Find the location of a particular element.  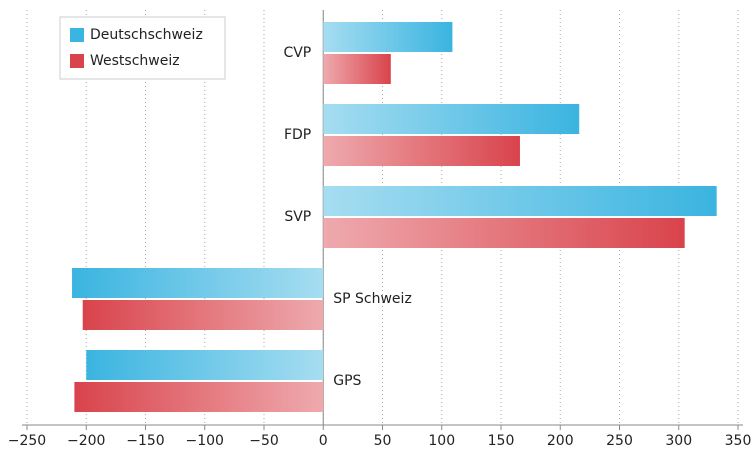

category-label: GPS is located at coordinates (347, 381).